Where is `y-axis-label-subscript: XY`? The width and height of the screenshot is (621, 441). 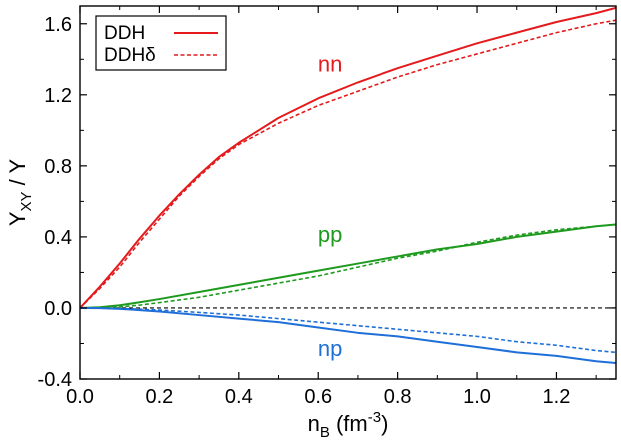
y-axis-label-subscript: XY is located at coordinates (26, 201).